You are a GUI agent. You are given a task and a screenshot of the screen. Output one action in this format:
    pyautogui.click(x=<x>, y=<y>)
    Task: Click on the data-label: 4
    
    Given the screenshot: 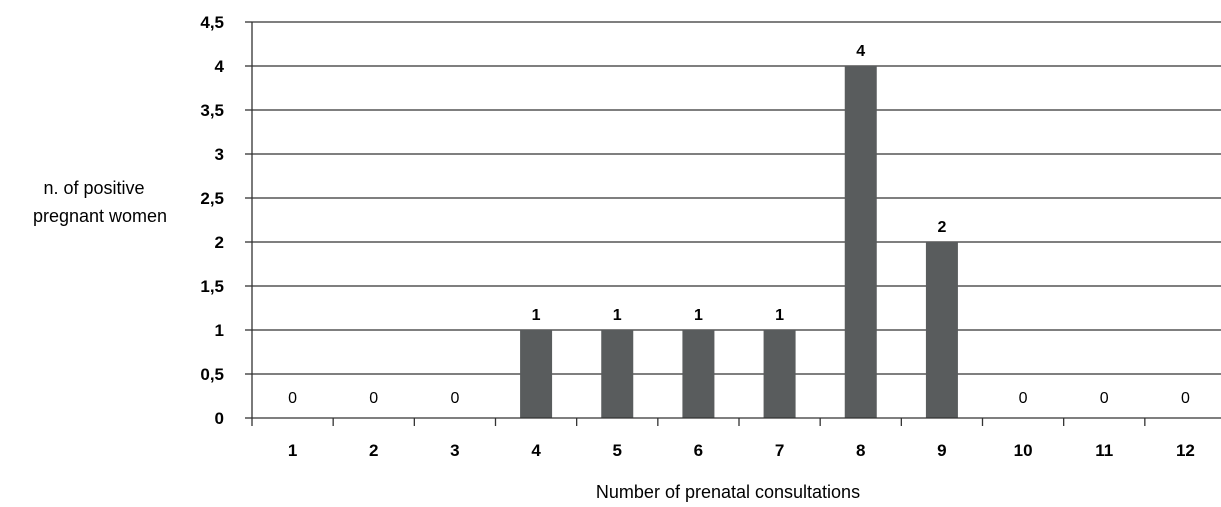 What is the action you would take?
    pyautogui.click(x=860, y=51)
    